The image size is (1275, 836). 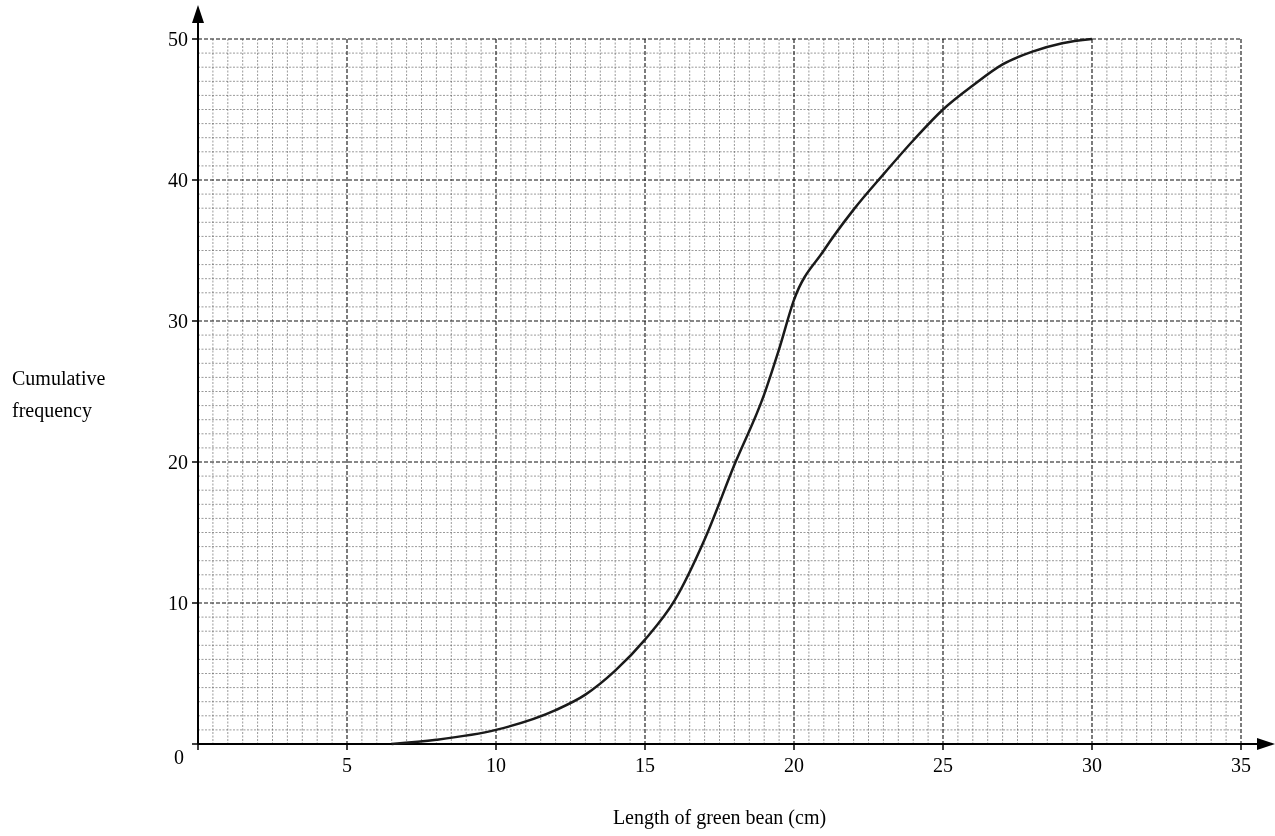 What do you see at coordinates (1092, 765) in the screenshot?
I see `x-tick-label: 30` at bounding box center [1092, 765].